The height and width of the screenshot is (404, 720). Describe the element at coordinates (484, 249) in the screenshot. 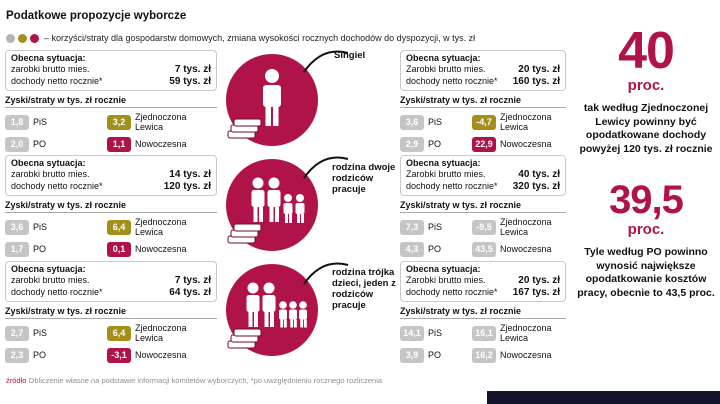

I see `party-value-badge: 43,5` at that location.